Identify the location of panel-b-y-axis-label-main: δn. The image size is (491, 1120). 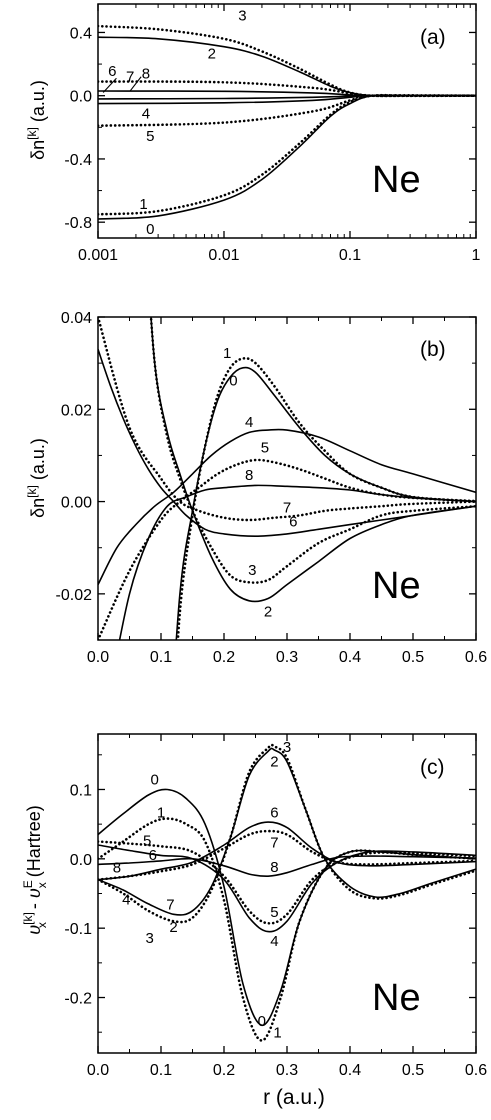
(38, 508).